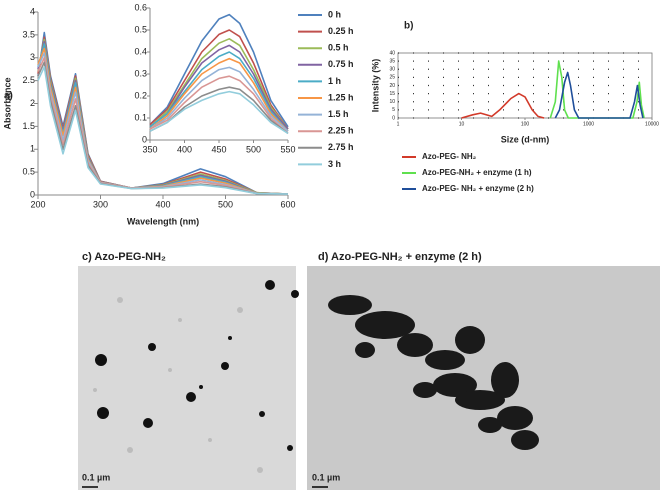 Image resolution: width=661 pixels, height=500 pixels. I want to click on y-axis-title: Absorbance, so click(7, 103).